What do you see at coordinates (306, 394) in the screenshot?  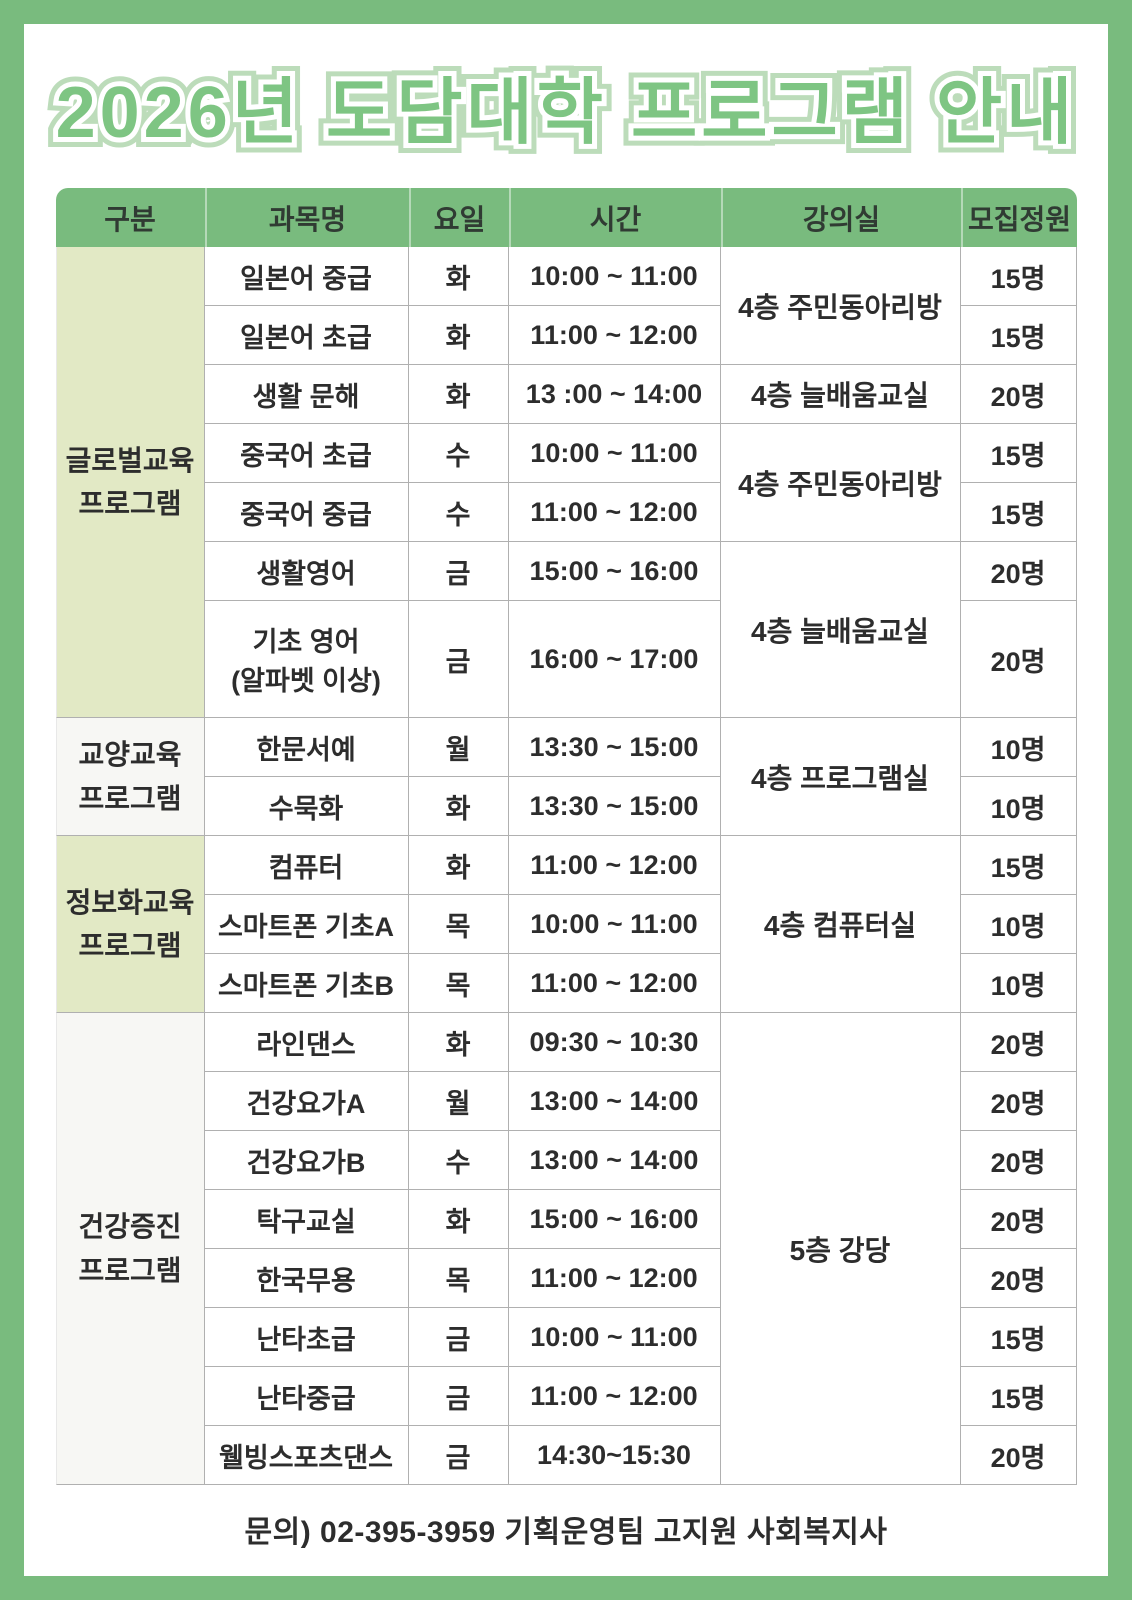 I see `cell-subject: 생활 문해` at bounding box center [306, 394].